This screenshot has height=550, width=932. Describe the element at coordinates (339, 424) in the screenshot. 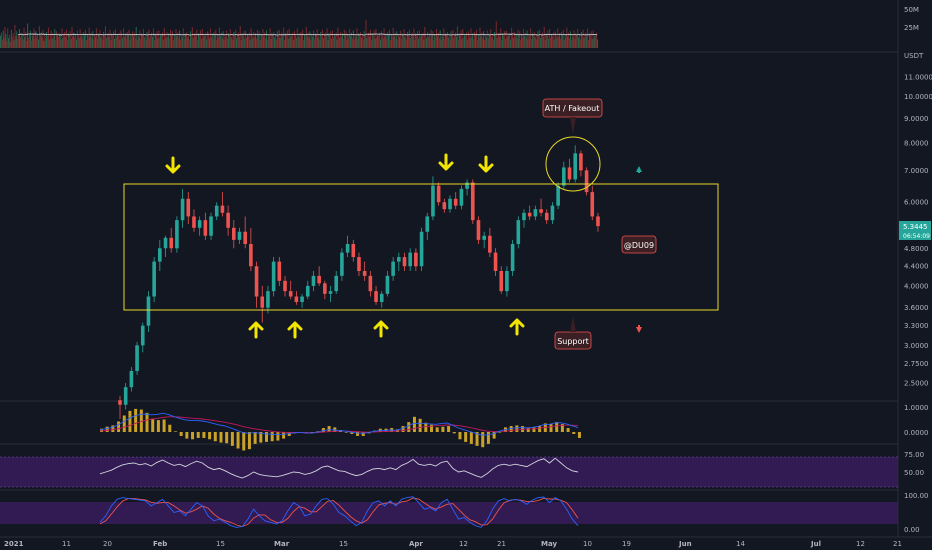

I see `macd-line` at that location.